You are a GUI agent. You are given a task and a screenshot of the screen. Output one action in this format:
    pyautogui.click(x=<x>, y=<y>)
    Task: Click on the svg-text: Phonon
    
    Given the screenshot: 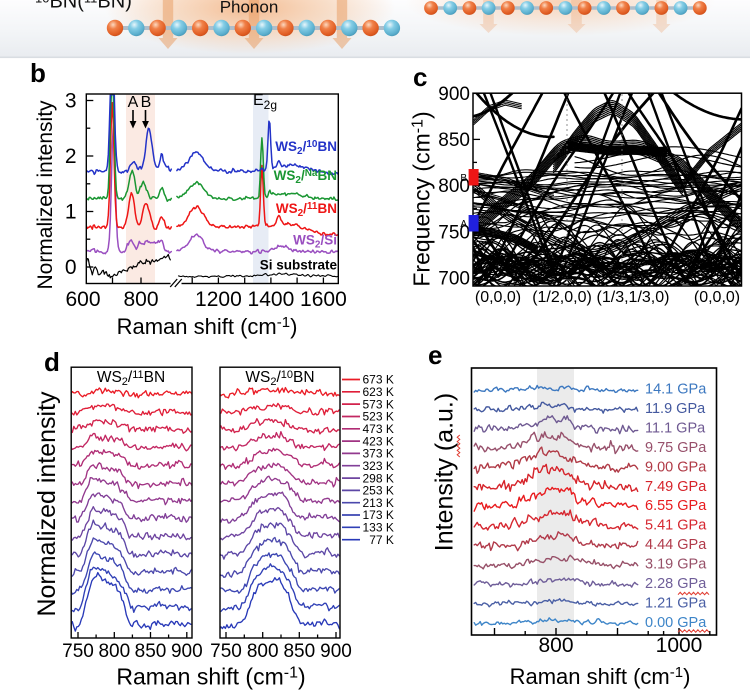 What is the action you would take?
    pyautogui.click(x=249, y=8)
    